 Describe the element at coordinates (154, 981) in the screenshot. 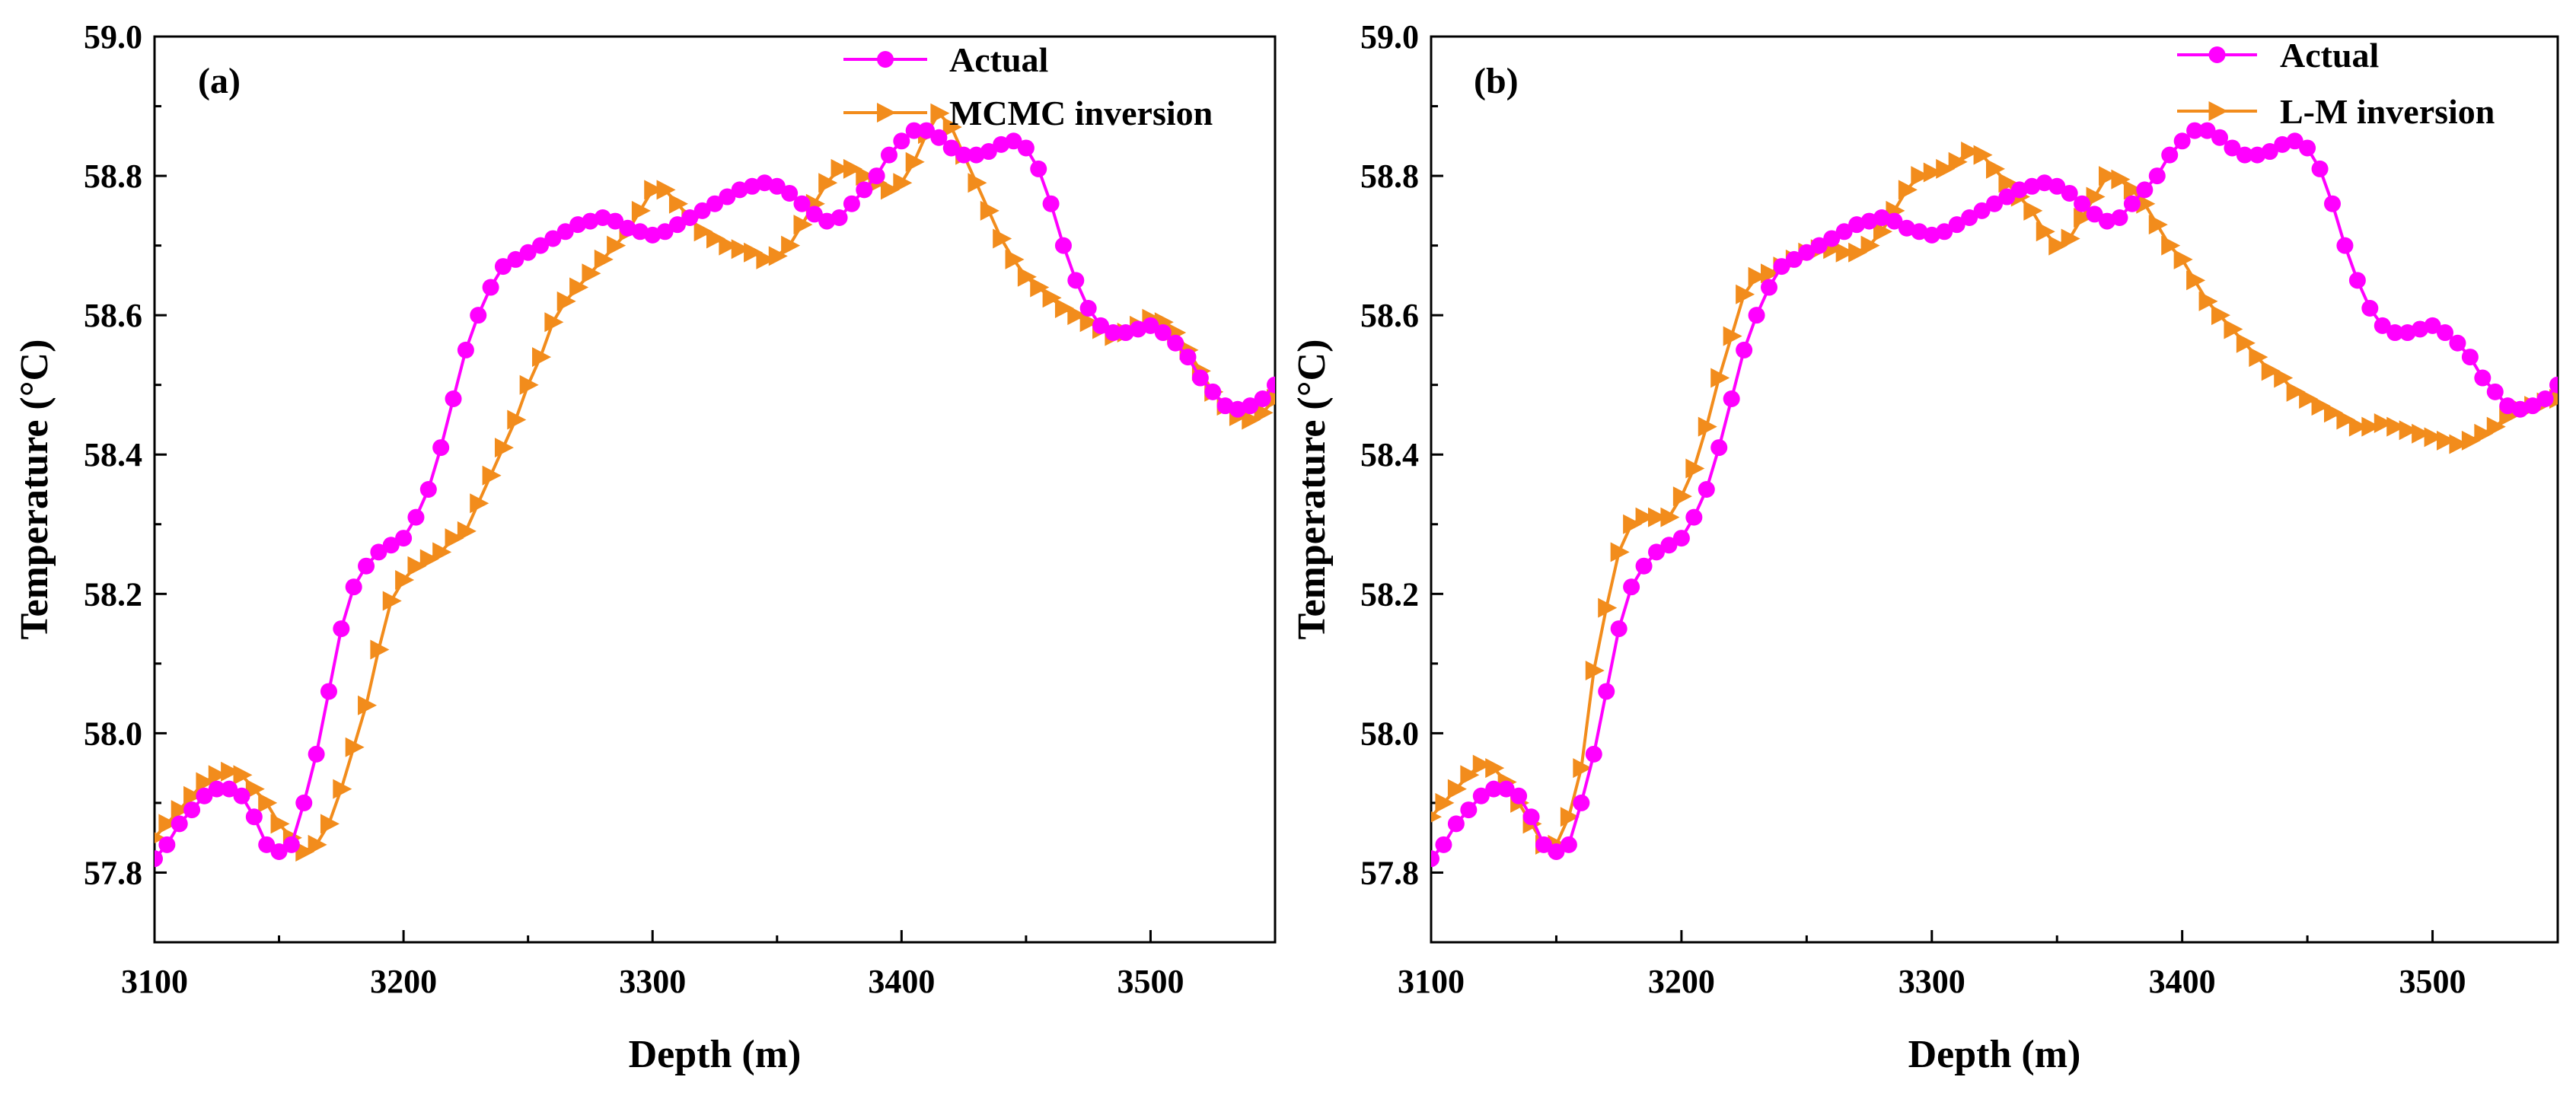

I see `x-tick-label: 3100` at that location.